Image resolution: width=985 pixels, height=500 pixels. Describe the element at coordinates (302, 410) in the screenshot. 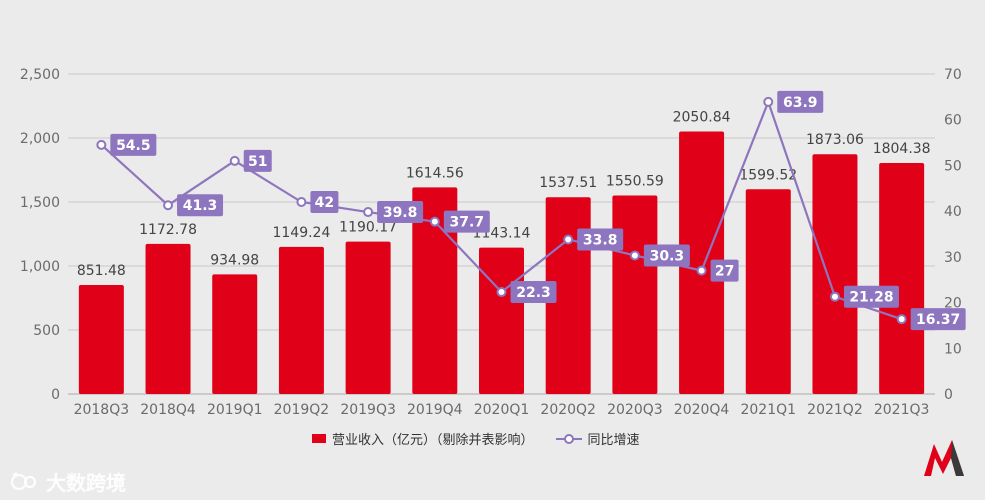

I see `x-axis-tick: 2019Q2` at that location.